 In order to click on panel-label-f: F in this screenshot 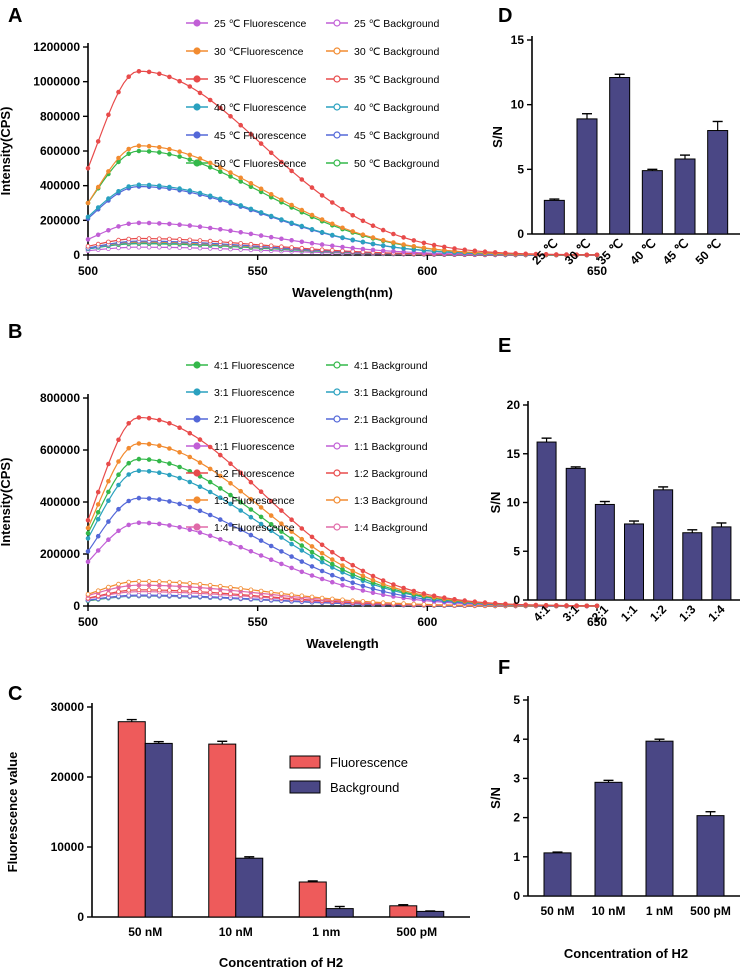, I will do `click(504, 668)`.